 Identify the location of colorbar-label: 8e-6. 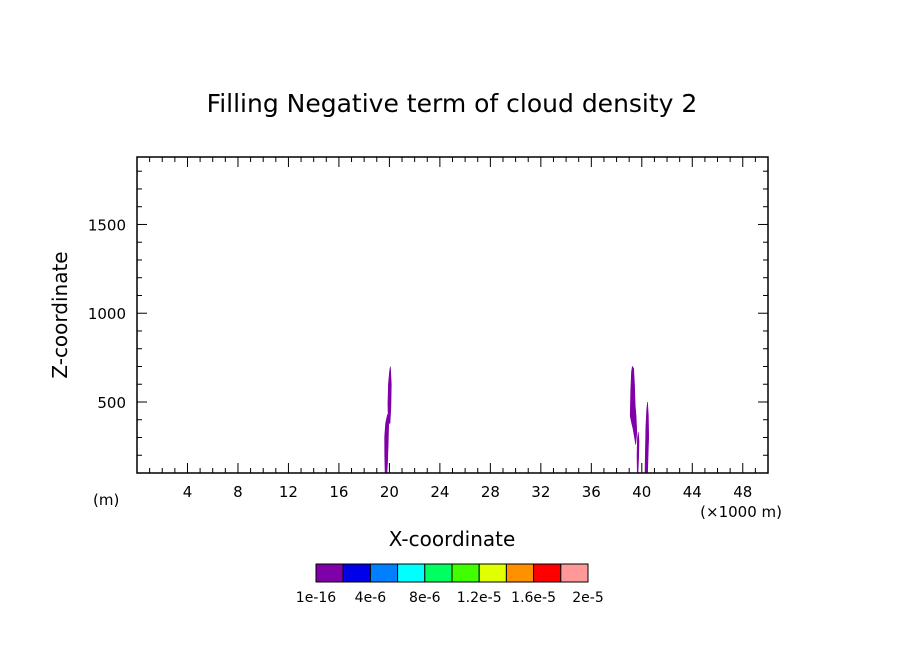
(425, 598).